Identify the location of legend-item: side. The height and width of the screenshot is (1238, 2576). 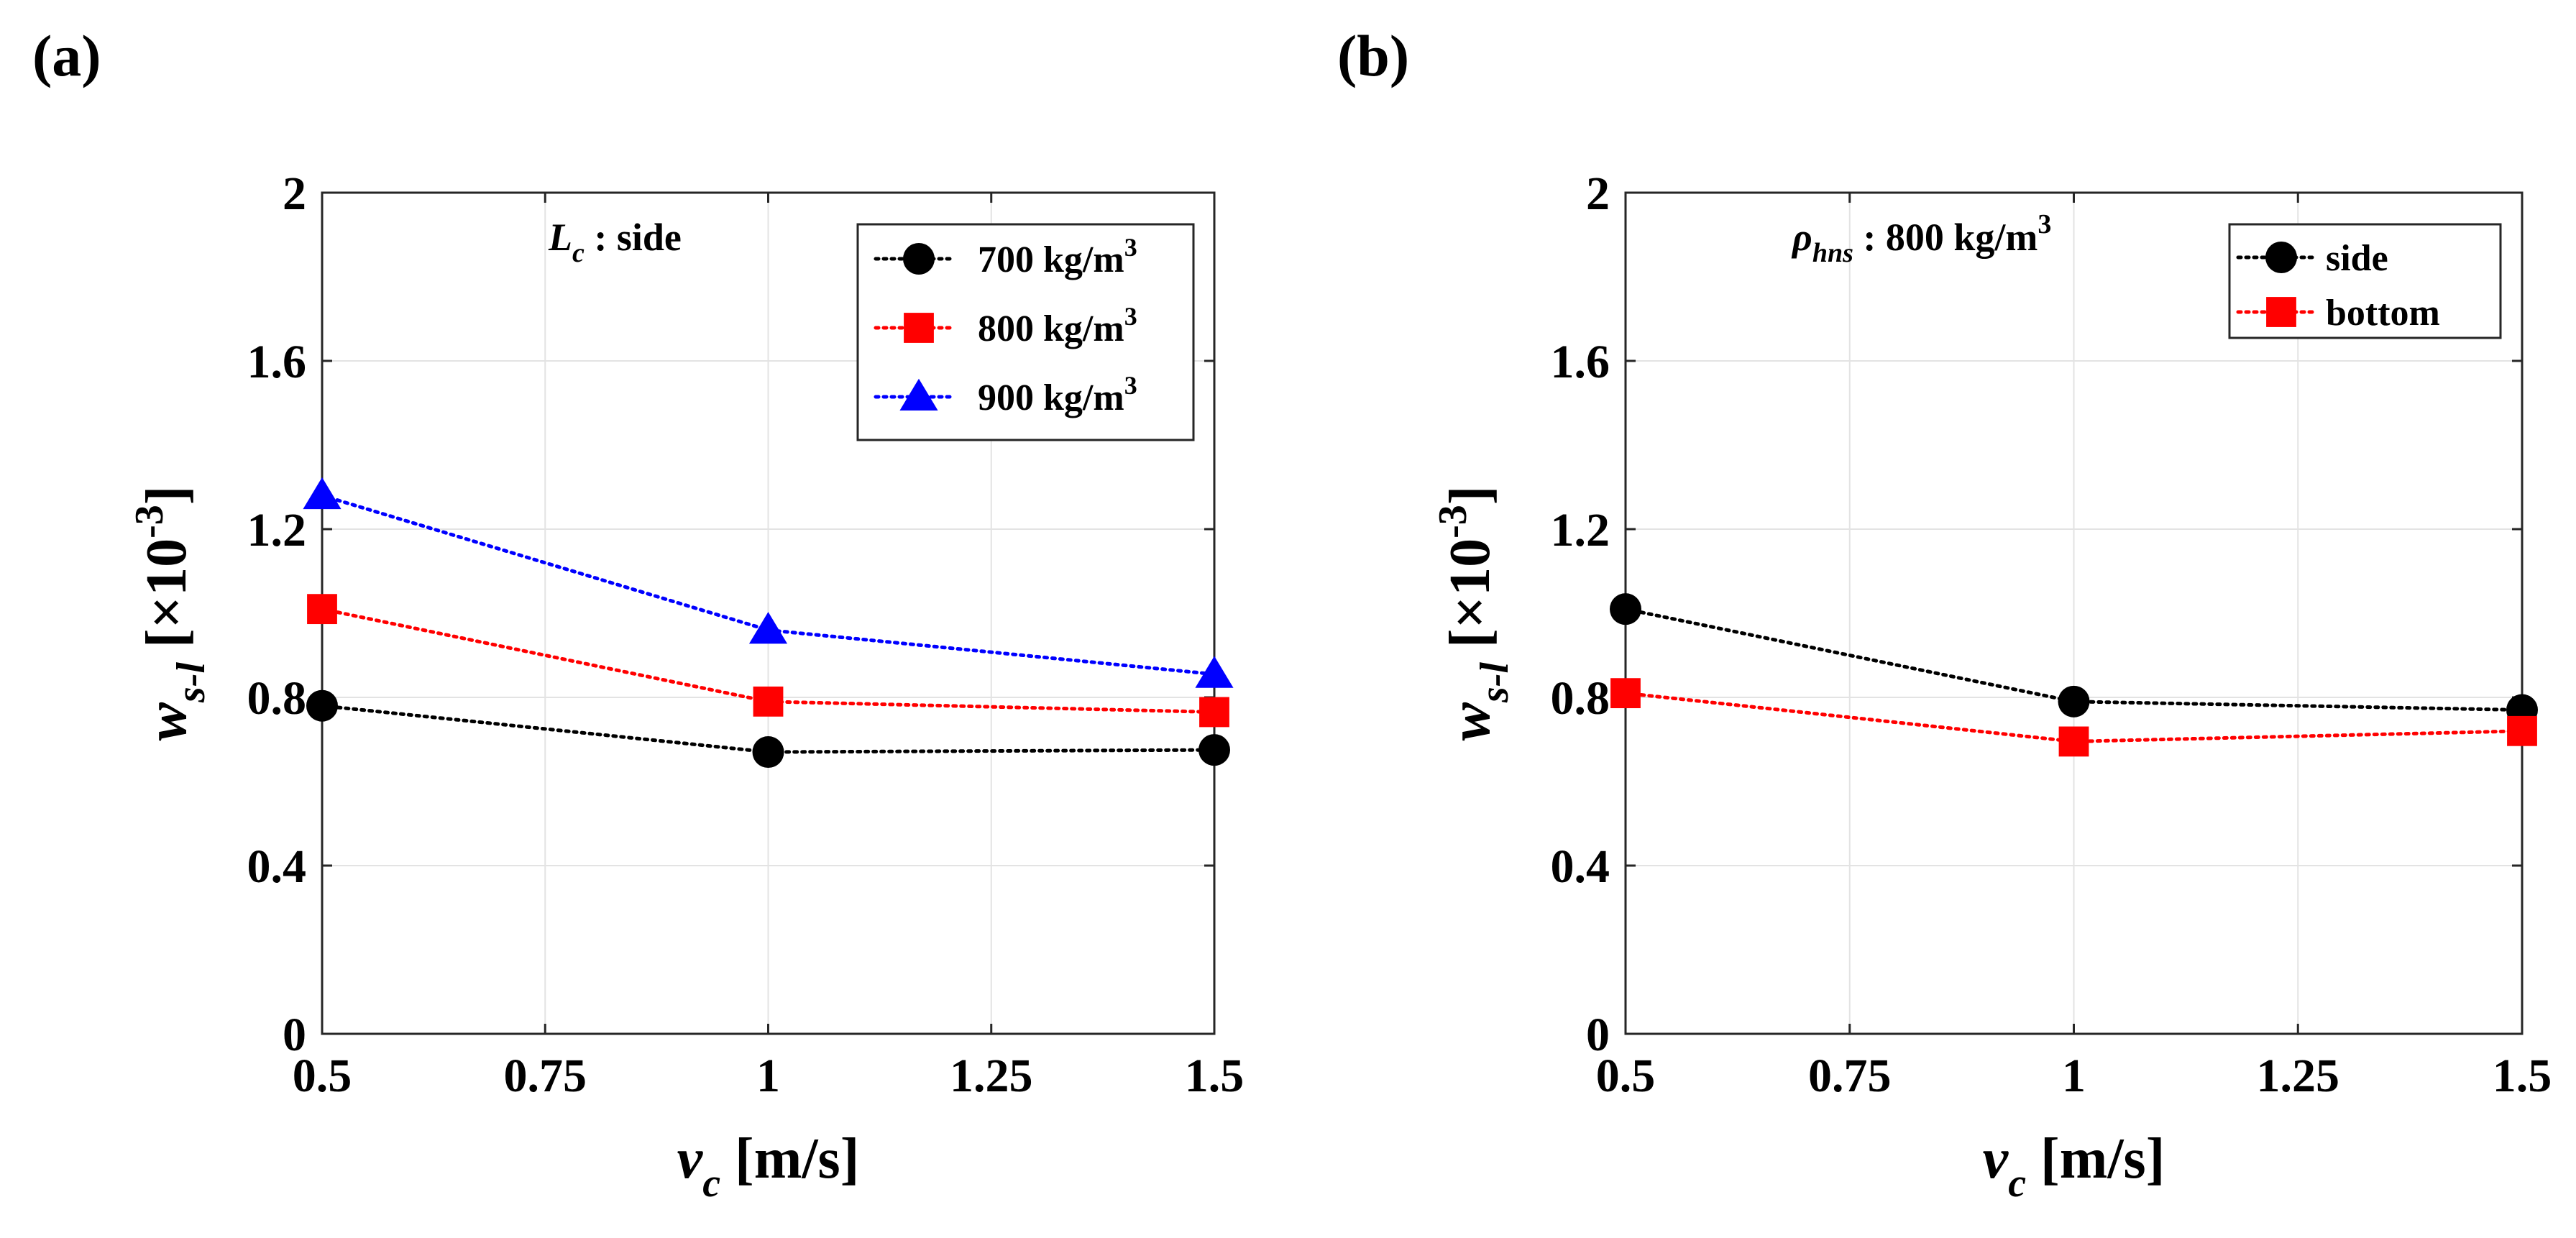
(2312, 258).